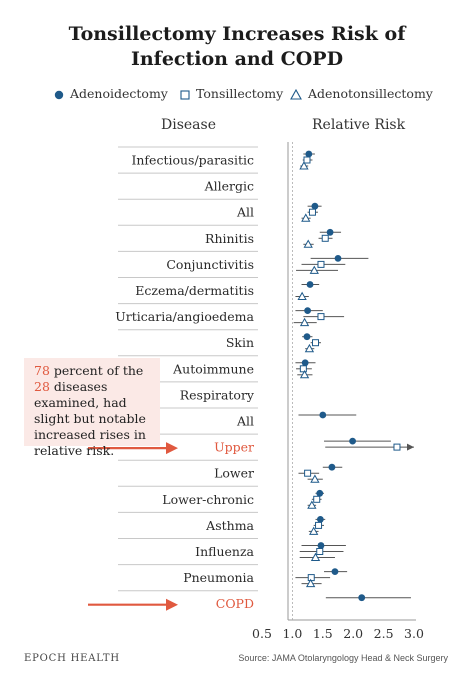  I want to click on brand-logo: EPOCH HEALTH, so click(72, 658).